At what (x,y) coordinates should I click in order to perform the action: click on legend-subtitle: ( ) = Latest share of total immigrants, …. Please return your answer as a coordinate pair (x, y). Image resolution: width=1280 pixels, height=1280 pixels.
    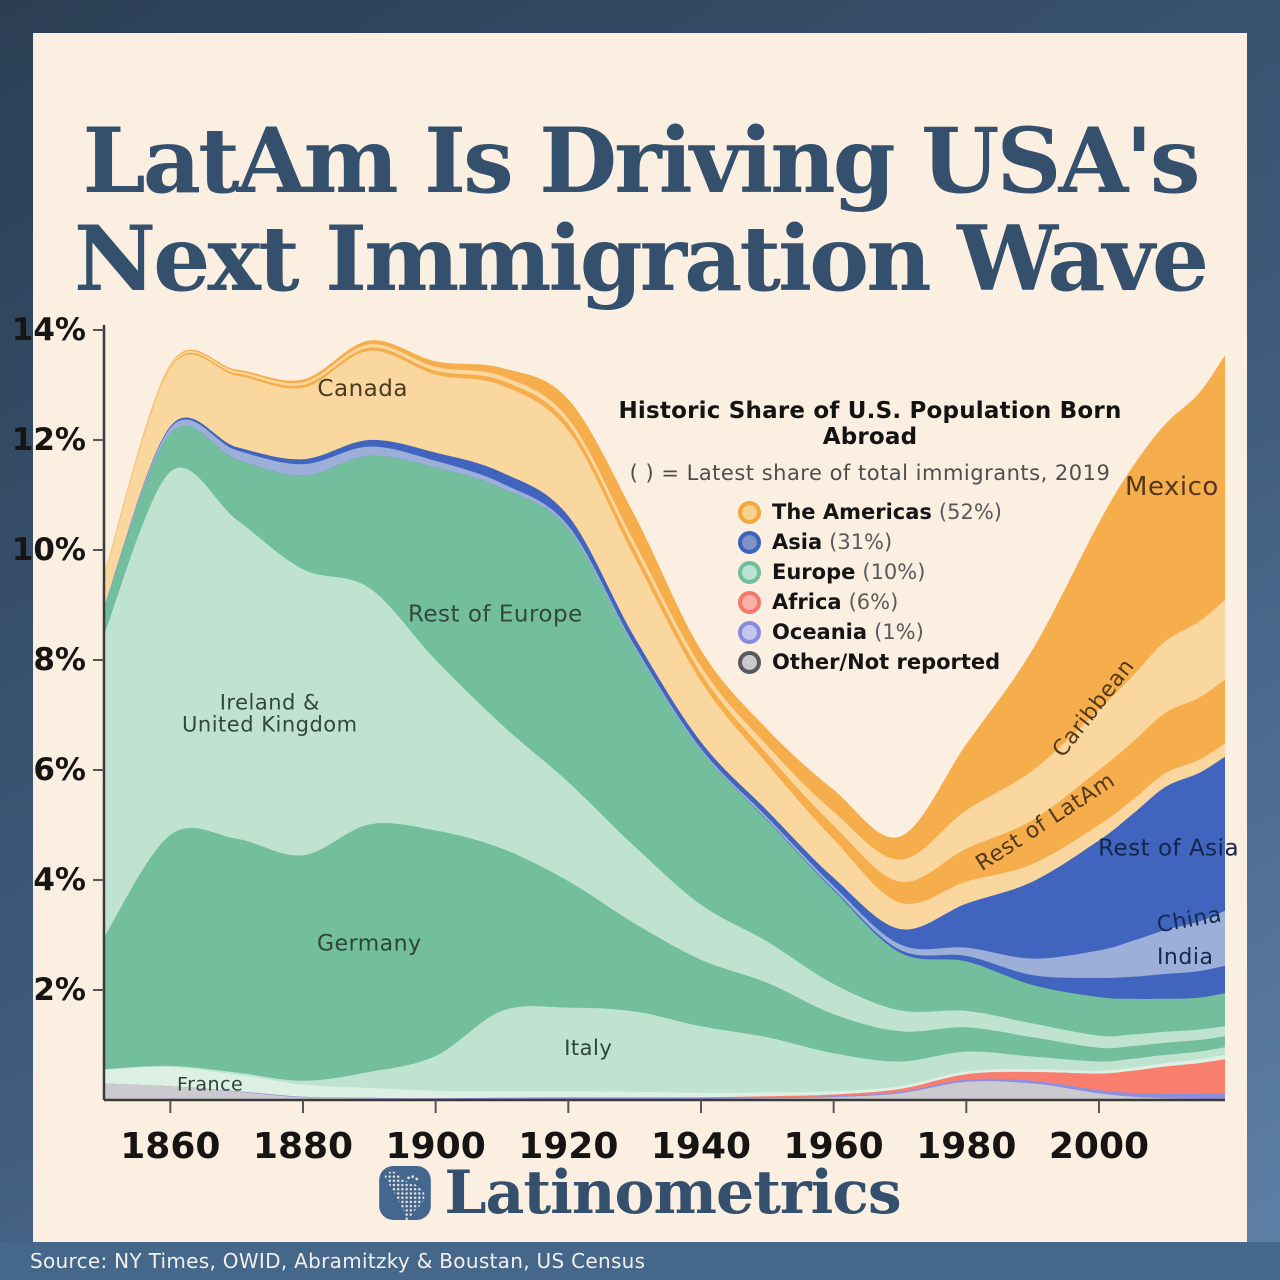
    Looking at the image, I should click on (870, 473).